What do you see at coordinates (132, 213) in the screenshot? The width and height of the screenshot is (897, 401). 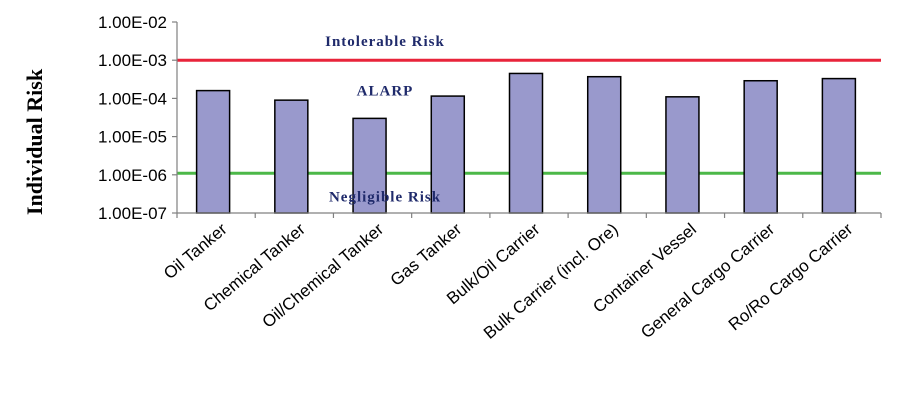 I see `y-tick-label: 1.00E-07` at bounding box center [132, 213].